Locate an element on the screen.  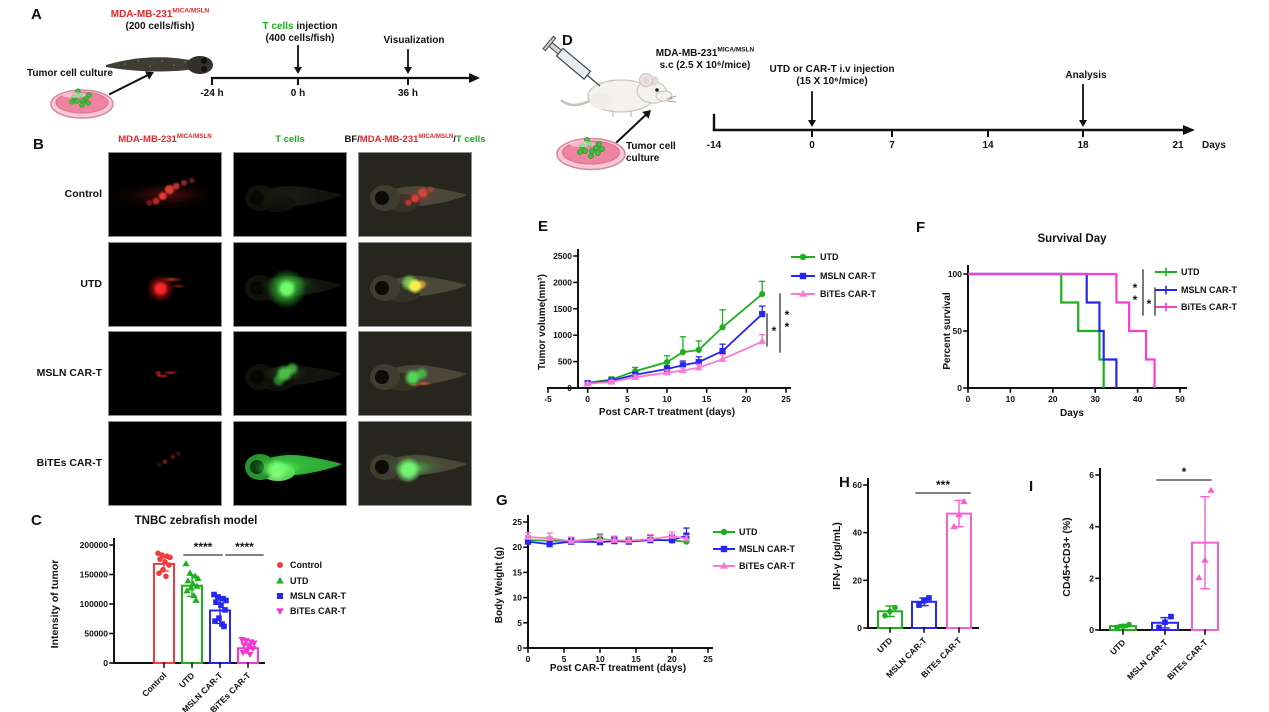
svg-text: 6 is located at coordinates (1091, 475).